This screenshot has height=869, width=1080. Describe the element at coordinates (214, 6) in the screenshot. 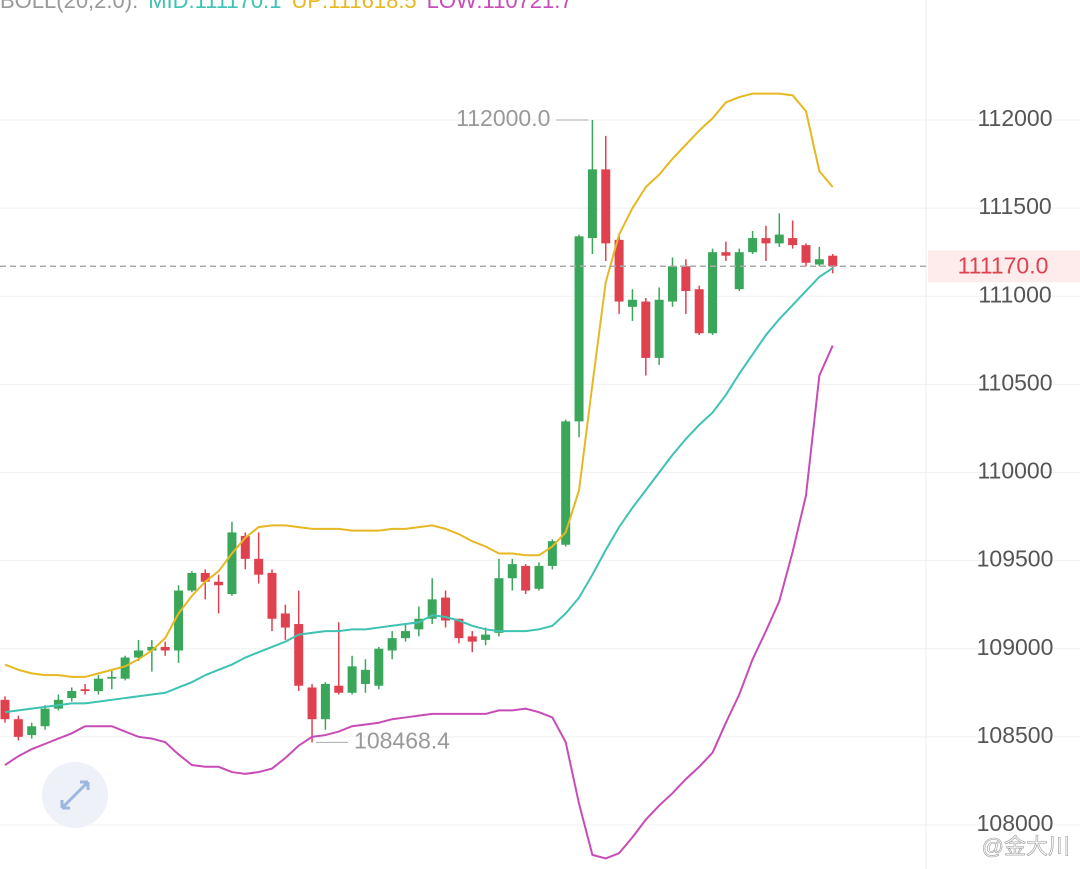

I see `legend-entry: MID:111170.1` at that location.